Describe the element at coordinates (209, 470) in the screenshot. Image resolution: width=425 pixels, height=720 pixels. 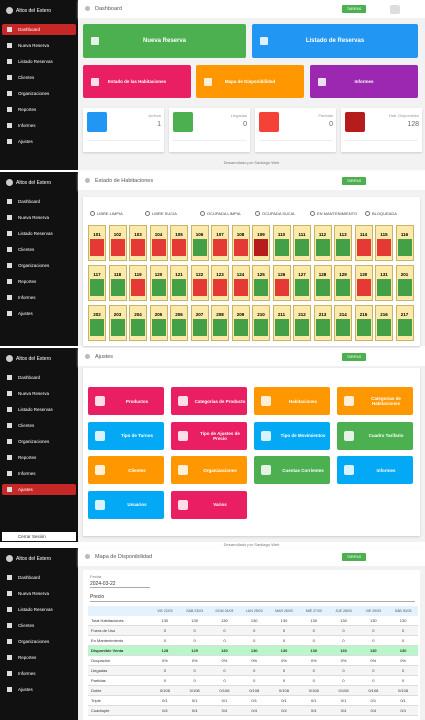
I see `settings-tile: Organizaciones` at that location.